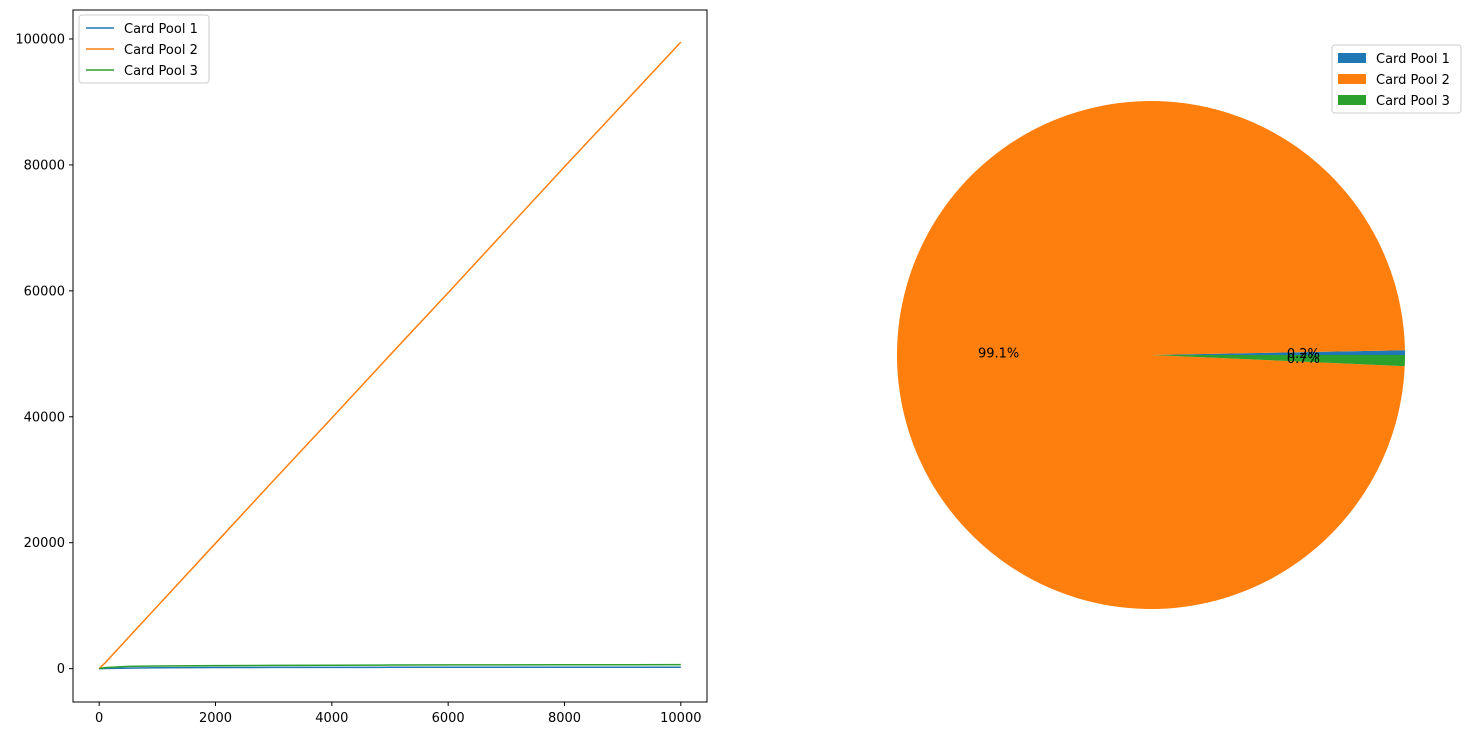  What do you see at coordinates (998, 354) in the screenshot?
I see `pie-pct-label-2: 99.1%` at bounding box center [998, 354].